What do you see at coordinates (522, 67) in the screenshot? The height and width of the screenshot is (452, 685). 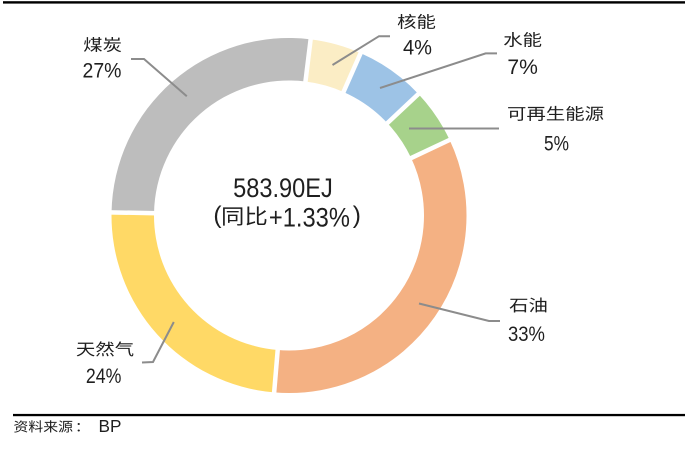 I see `svg-text: 7%` at bounding box center [522, 67].